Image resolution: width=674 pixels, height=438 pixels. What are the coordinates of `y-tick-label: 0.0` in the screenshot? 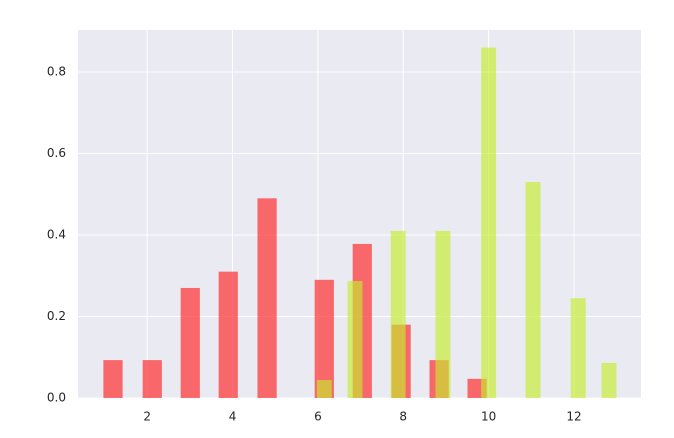 It's located at (56, 398).